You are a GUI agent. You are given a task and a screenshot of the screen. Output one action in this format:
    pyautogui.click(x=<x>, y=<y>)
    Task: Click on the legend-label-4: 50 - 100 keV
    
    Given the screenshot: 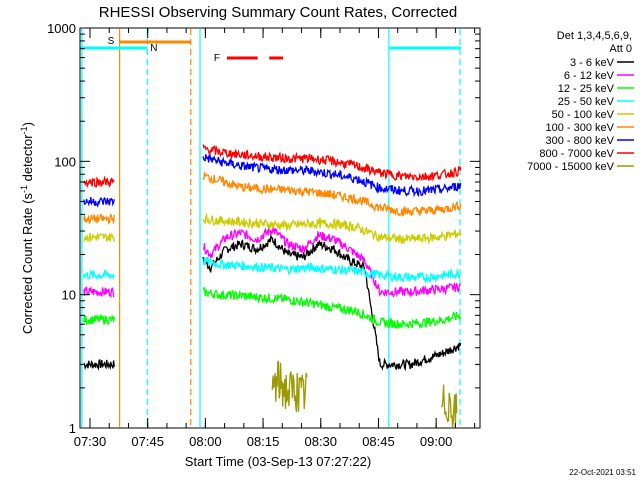 What is the action you would take?
    pyautogui.click(x=583, y=115)
    